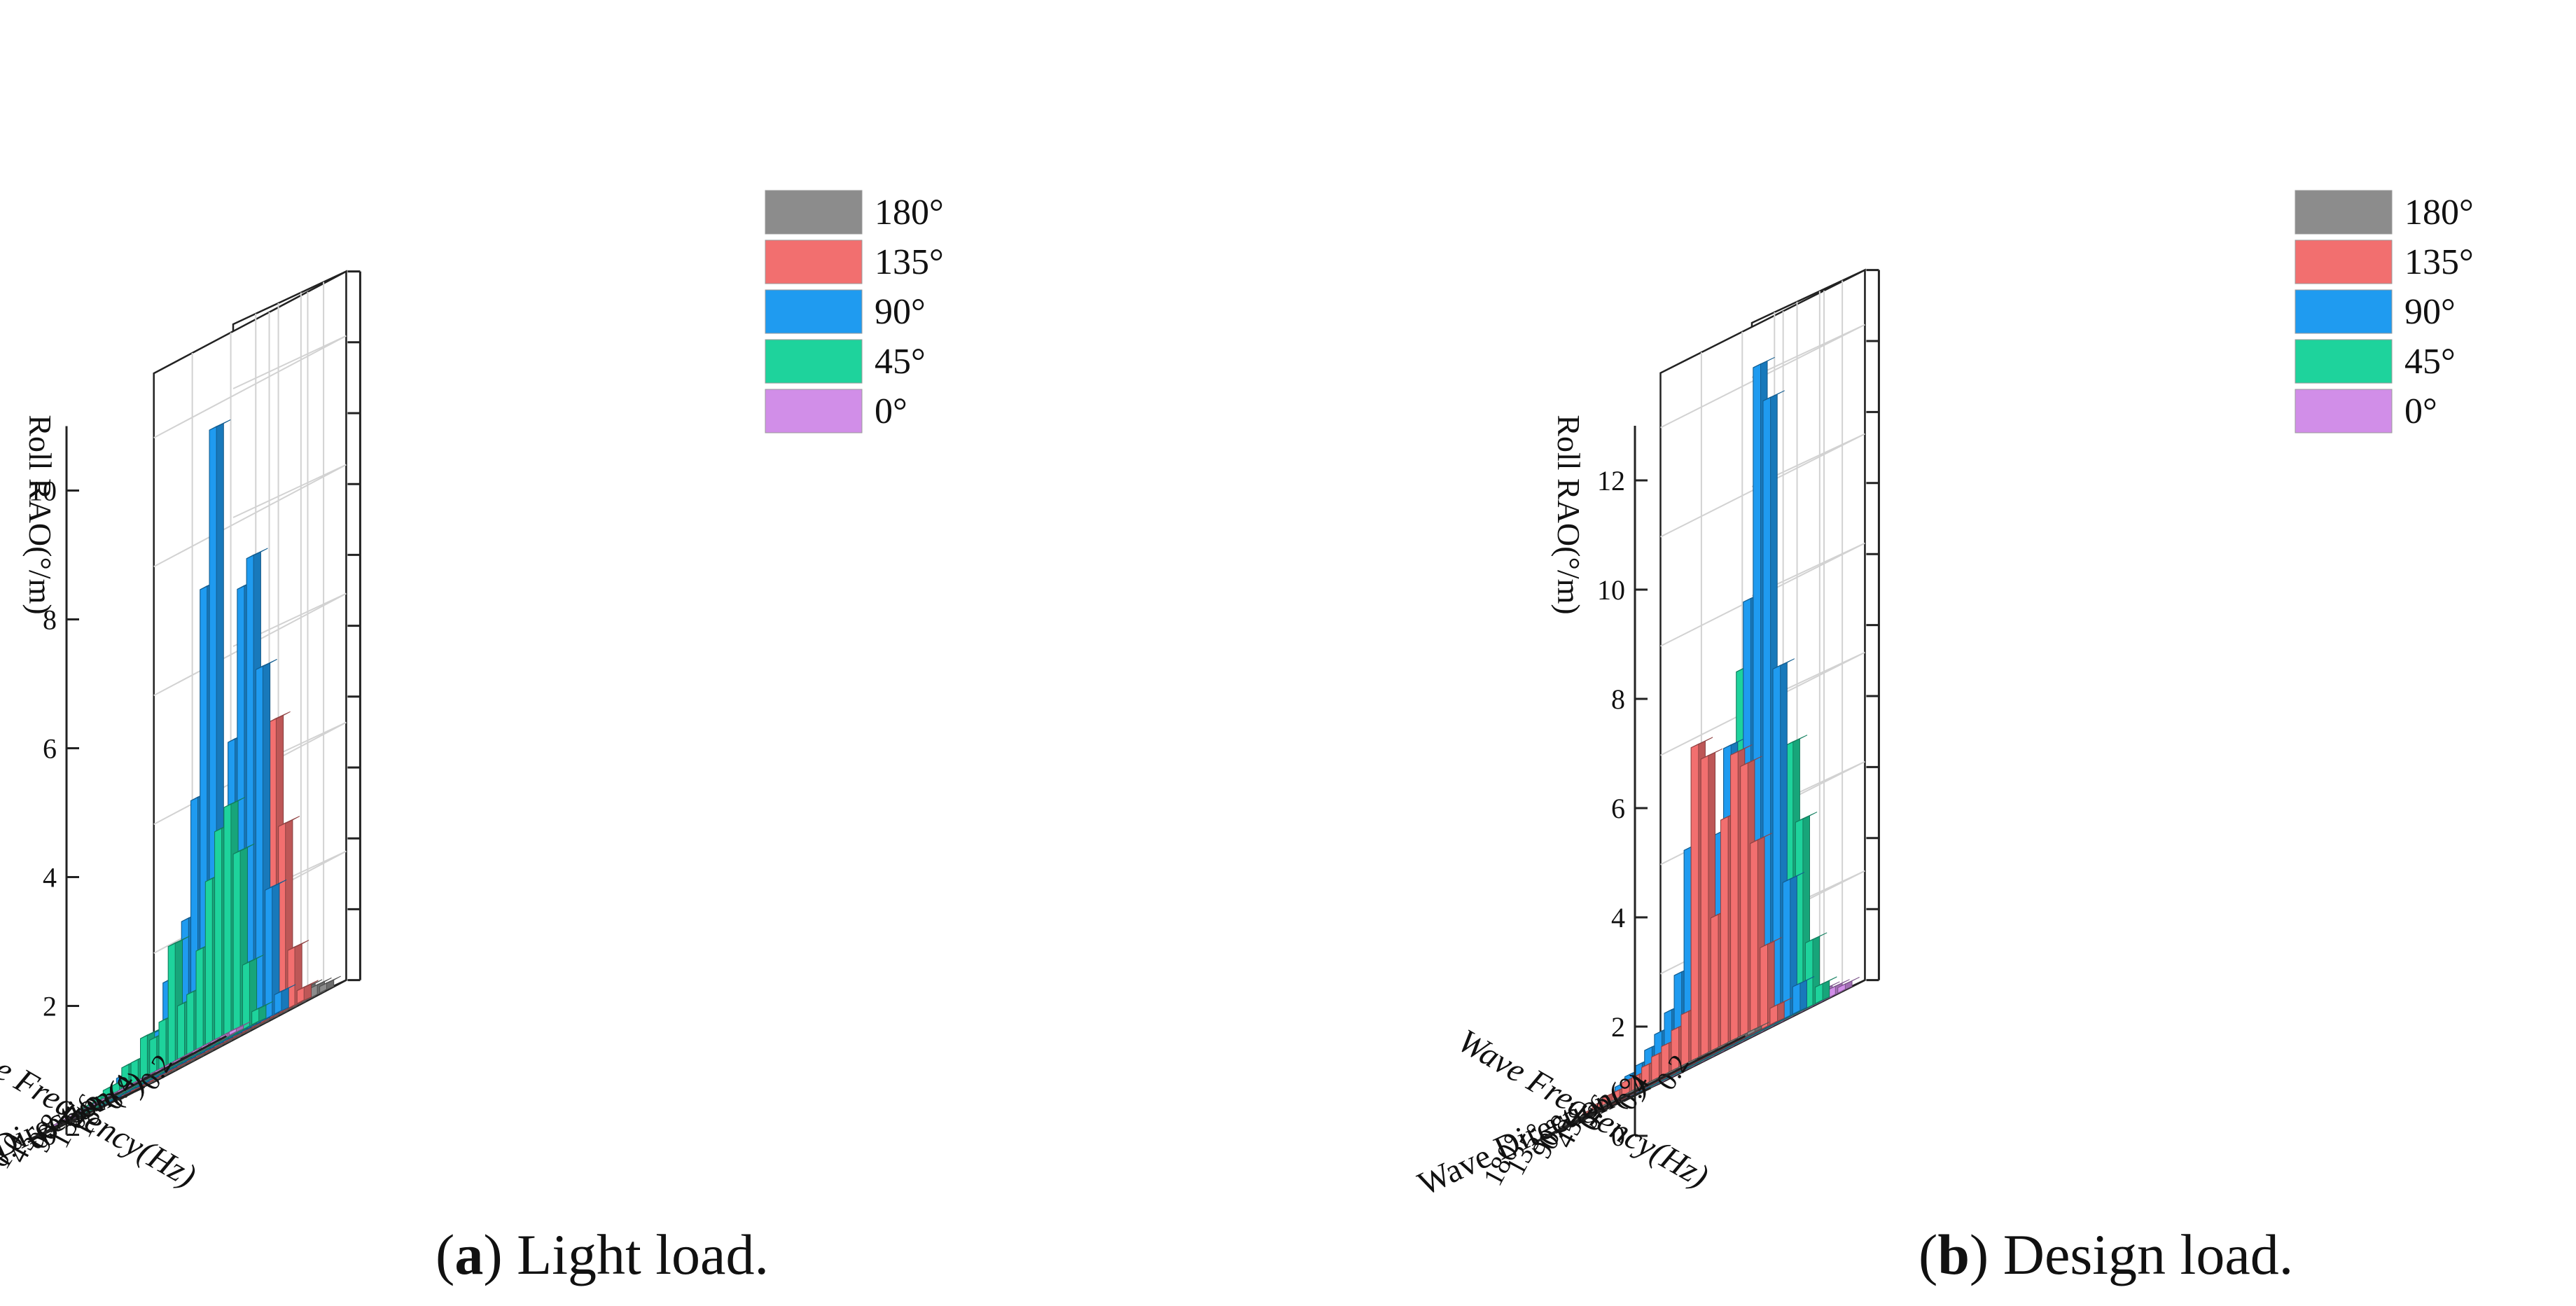 The image size is (2576, 1306). I want to click on caption-a-tag: a, so click(469, 1254).